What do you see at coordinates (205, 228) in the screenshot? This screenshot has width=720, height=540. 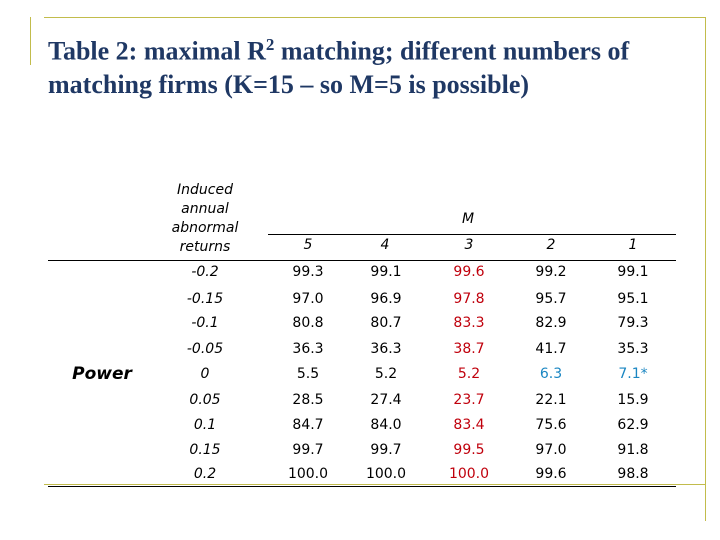 I see `row-header-line: abnormal` at bounding box center [205, 228].